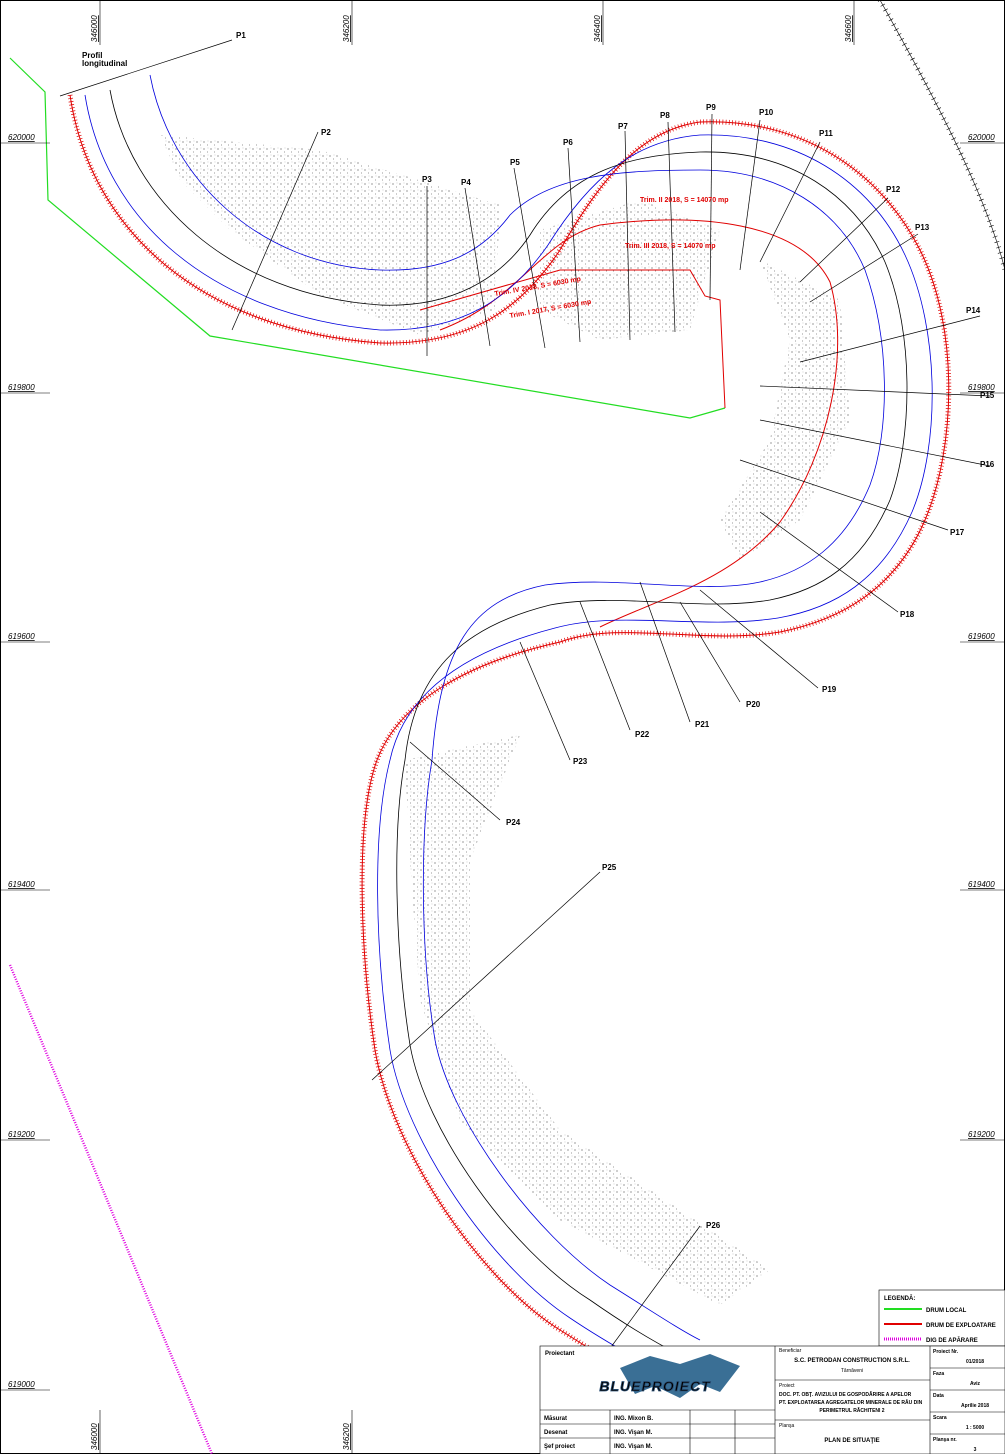 This screenshot has height=1454, width=1005. Describe the element at coordinates (670, 246) in the screenshot. I see `annotation: Trim. III 2018, S = 14070 mp` at that location.